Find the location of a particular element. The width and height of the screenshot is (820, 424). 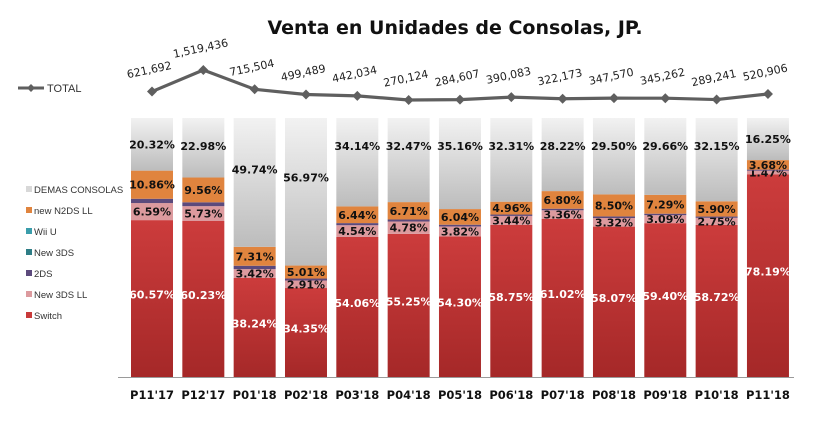

x-tick-label: P06'18 is located at coordinates (511, 395).